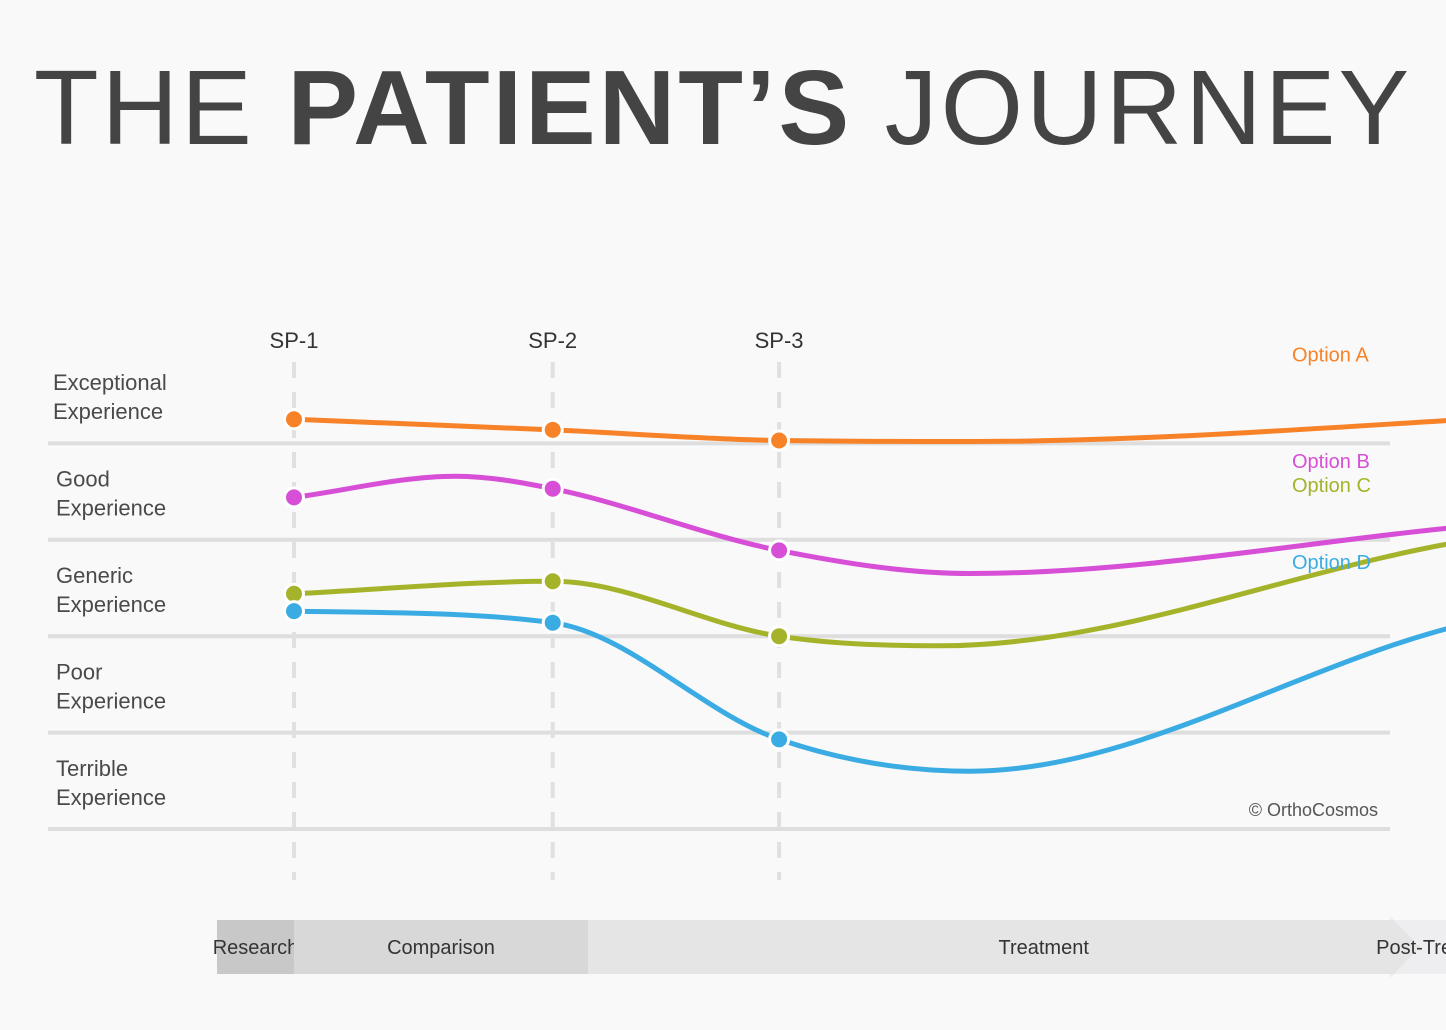  I want to click on series-option-c, so click(864, 595).